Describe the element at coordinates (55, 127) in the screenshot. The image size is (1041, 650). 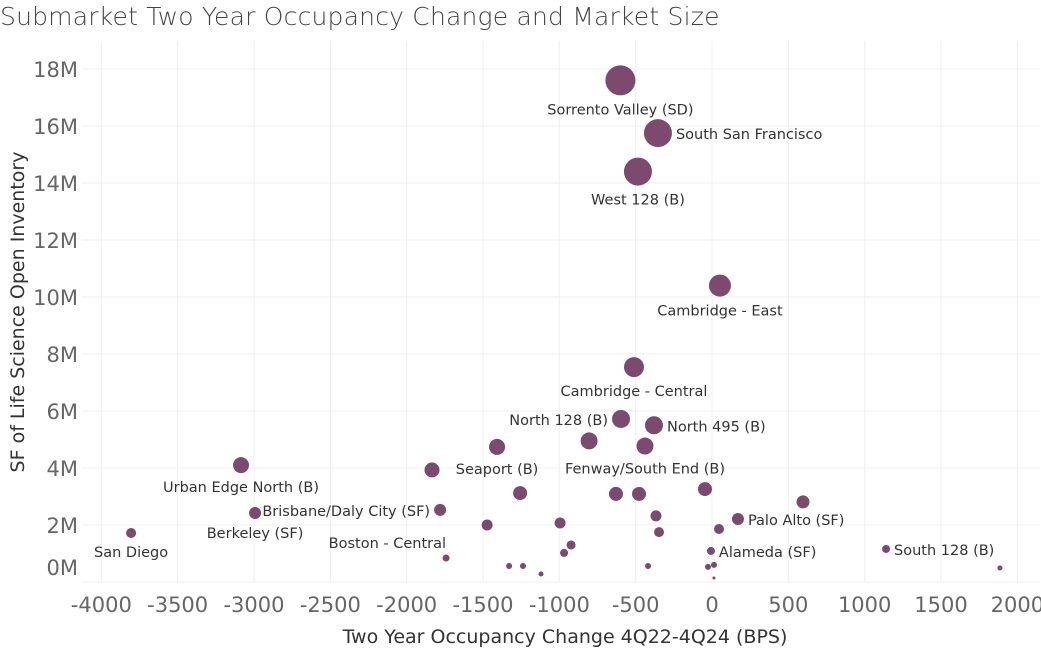
I see `y-tick-label: 16M` at that location.